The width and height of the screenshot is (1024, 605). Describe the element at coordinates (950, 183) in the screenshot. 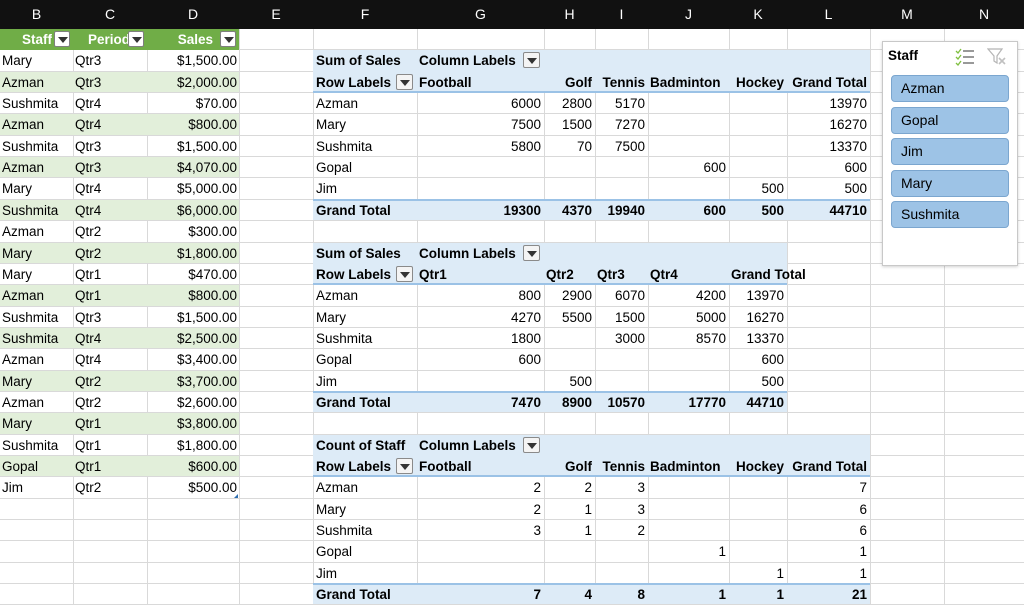

I see `slicer-item-mary: Mary` at that location.